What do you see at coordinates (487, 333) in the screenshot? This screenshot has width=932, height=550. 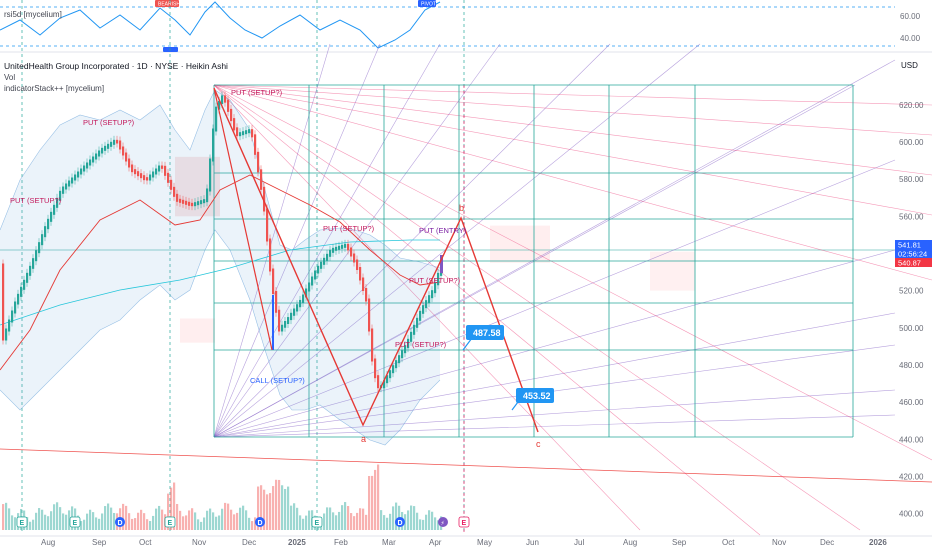 I see `target-label-1: 487.58` at bounding box center [487, 333].